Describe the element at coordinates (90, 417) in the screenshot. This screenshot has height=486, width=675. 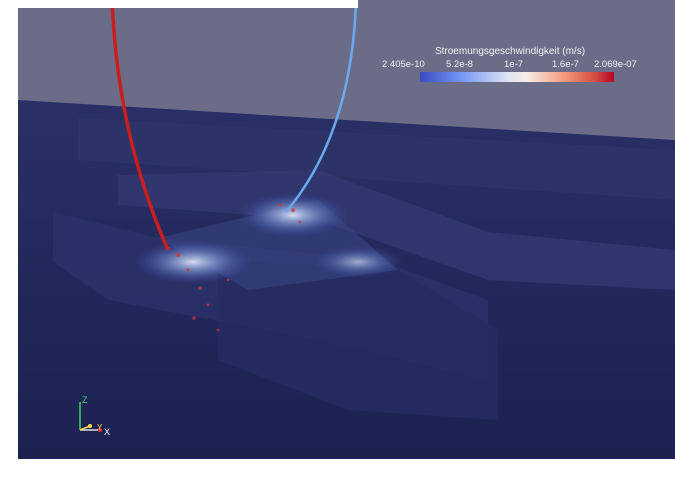
I see `axes-triad-icon` at that location.